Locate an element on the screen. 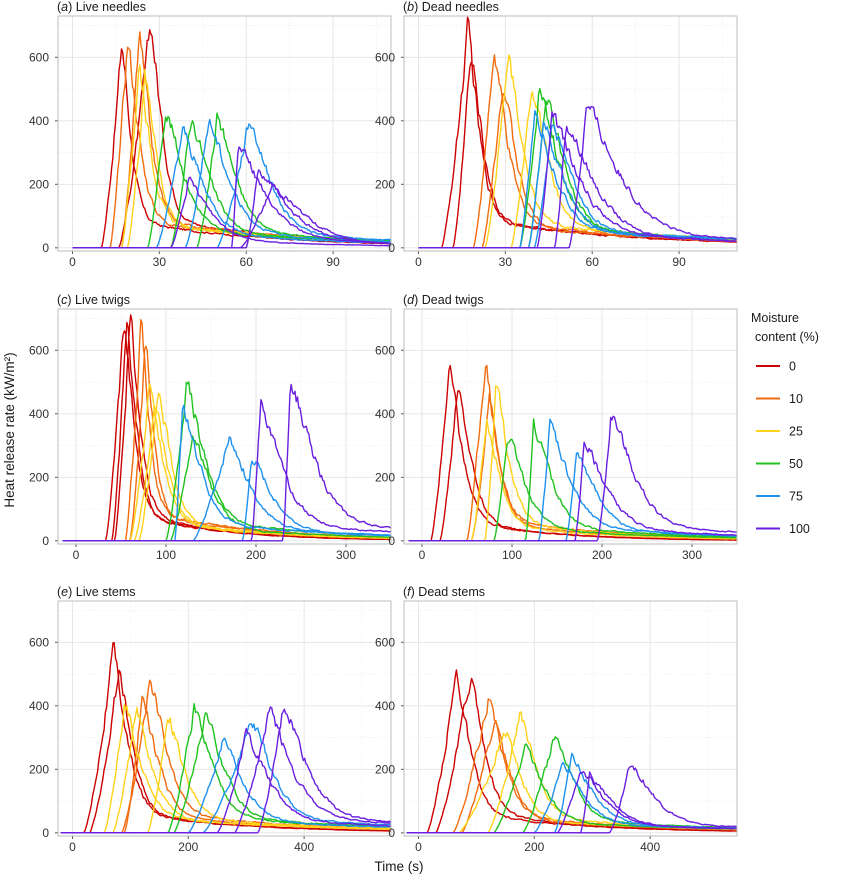  legend-title-line2: content (%) is located at coordinates (787, 337).